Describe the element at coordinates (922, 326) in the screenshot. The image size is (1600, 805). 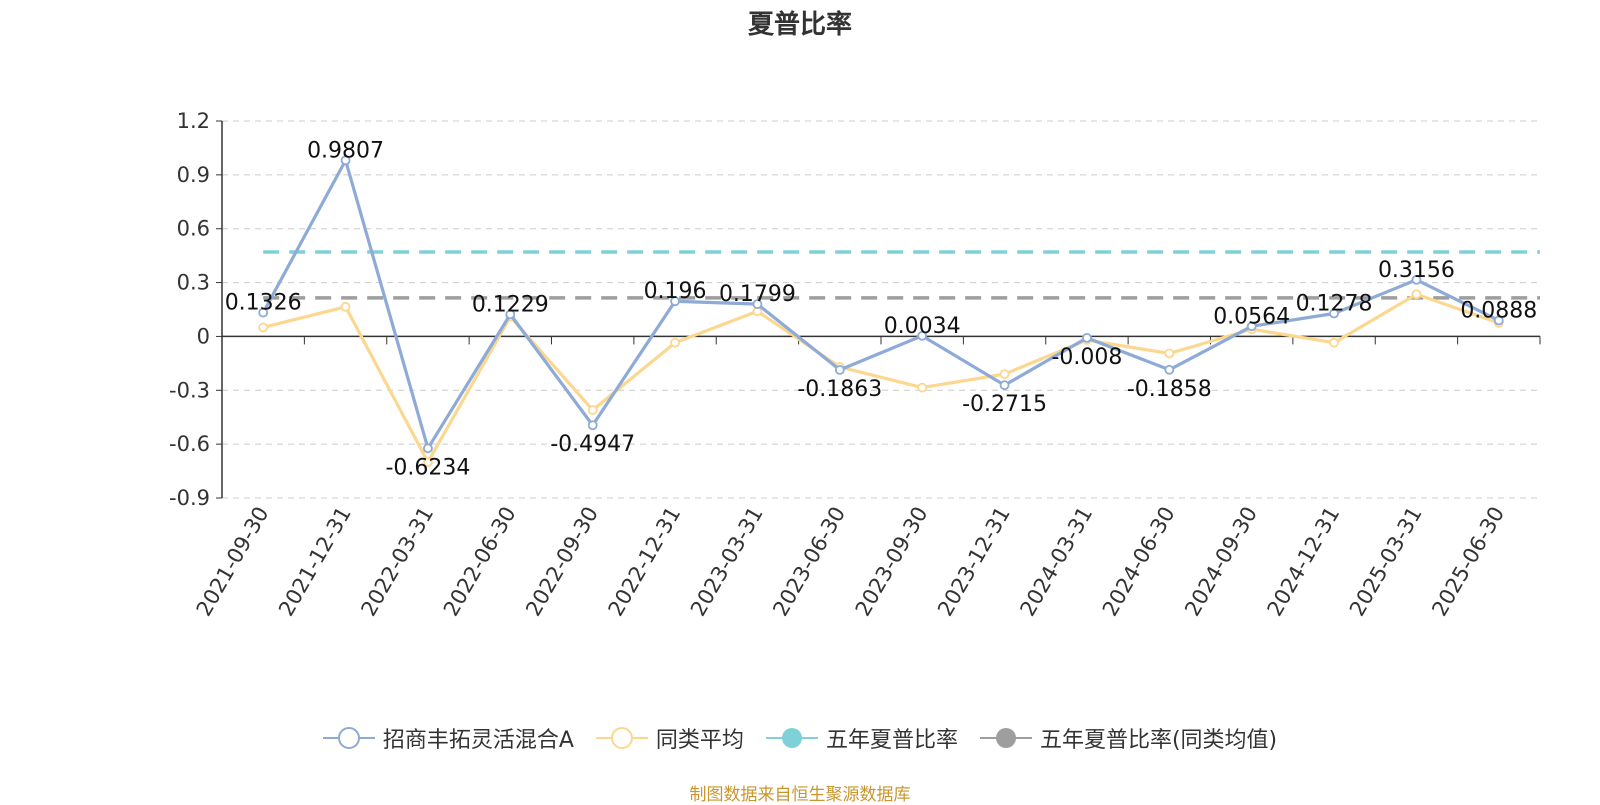
I see `data-label: 0.0034` at that location.